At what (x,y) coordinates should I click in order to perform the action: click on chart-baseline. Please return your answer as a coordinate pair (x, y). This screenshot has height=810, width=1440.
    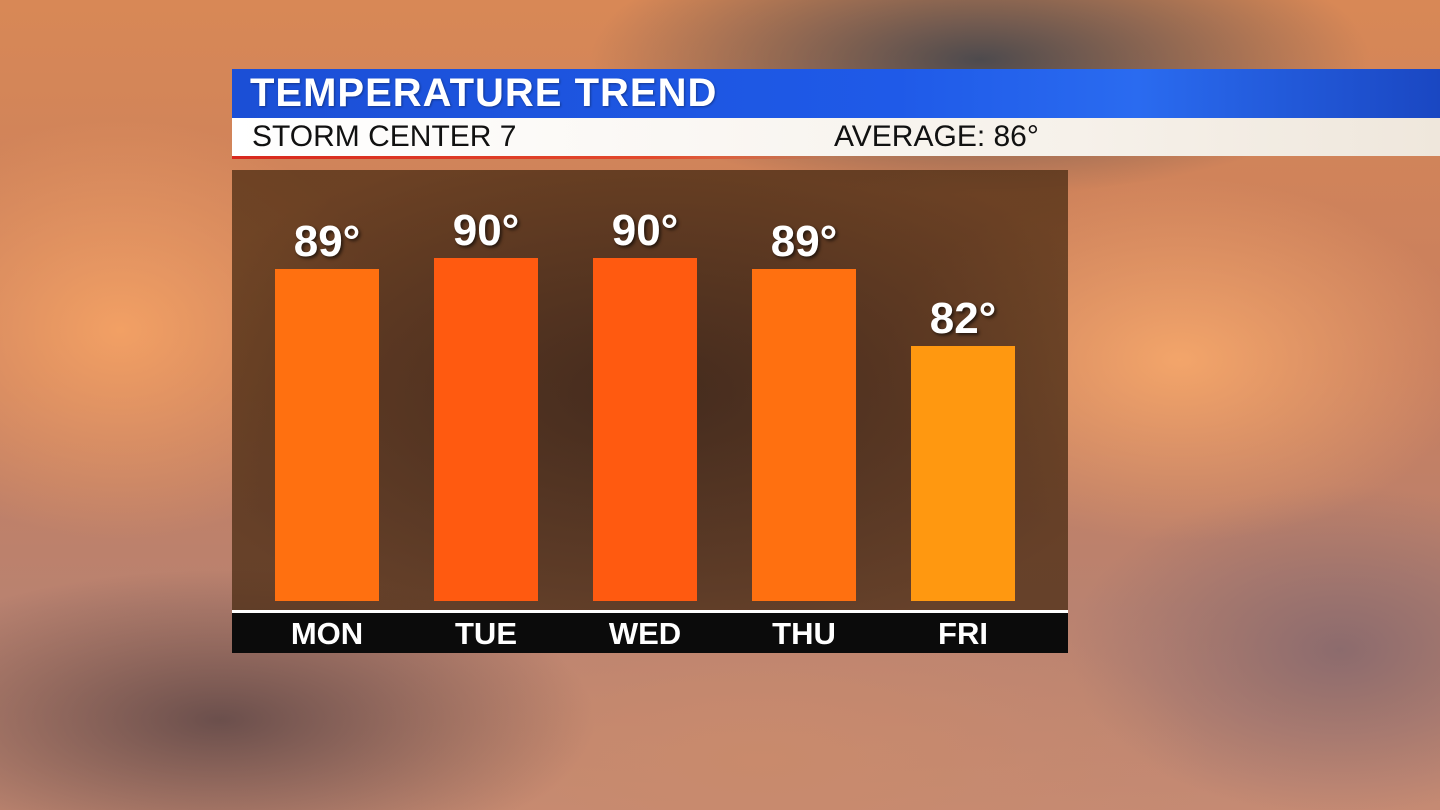
    Looking at the image, I should click on (650, 611).